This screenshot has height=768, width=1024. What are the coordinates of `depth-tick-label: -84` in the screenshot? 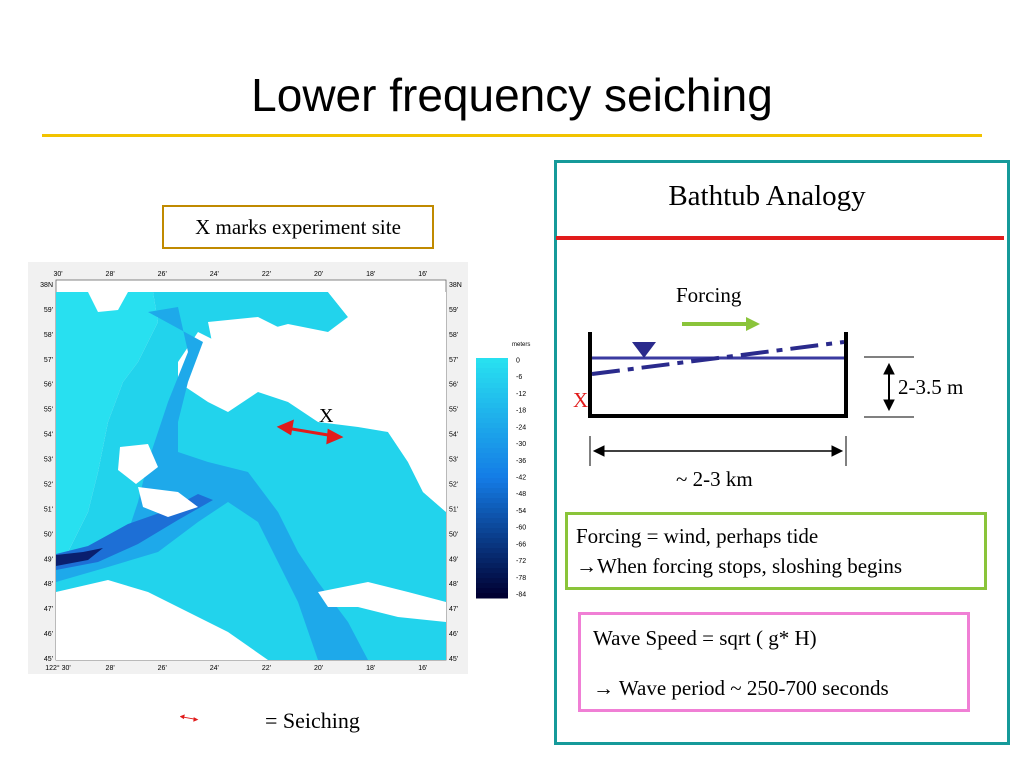 It's located at (521, 595).